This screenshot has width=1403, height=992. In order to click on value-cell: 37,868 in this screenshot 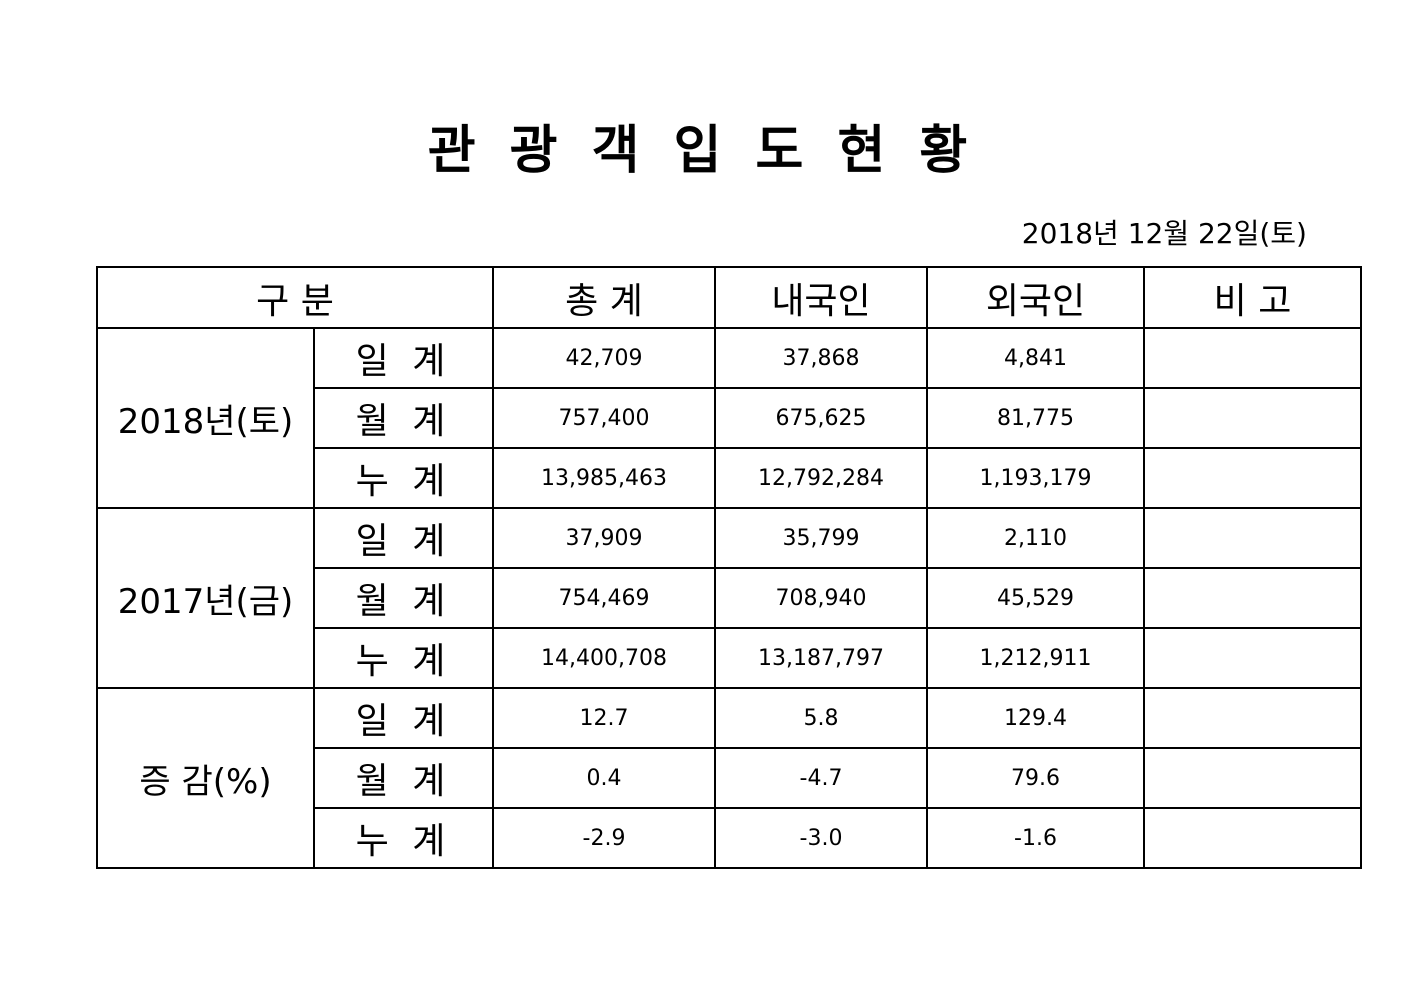, I will do `click(821, 358)`.